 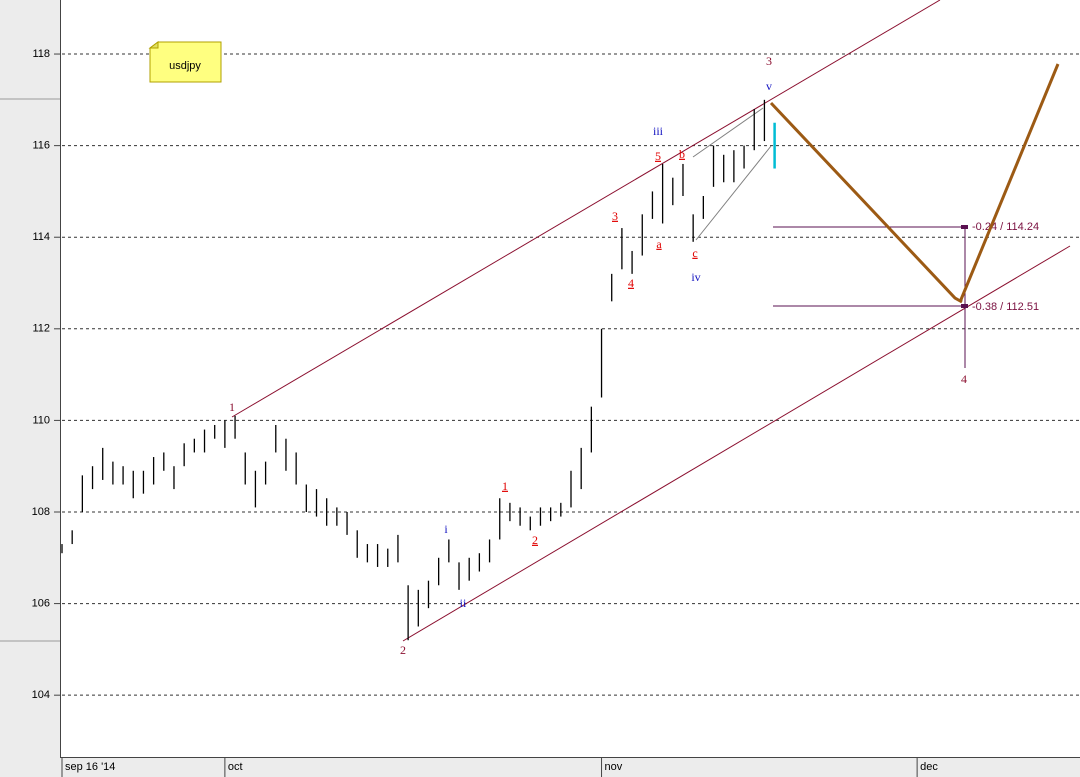 What do you see at coordinates (463, 603) in the screenshot?
I see `wave-label: ii` at bounding box center [463, 603].